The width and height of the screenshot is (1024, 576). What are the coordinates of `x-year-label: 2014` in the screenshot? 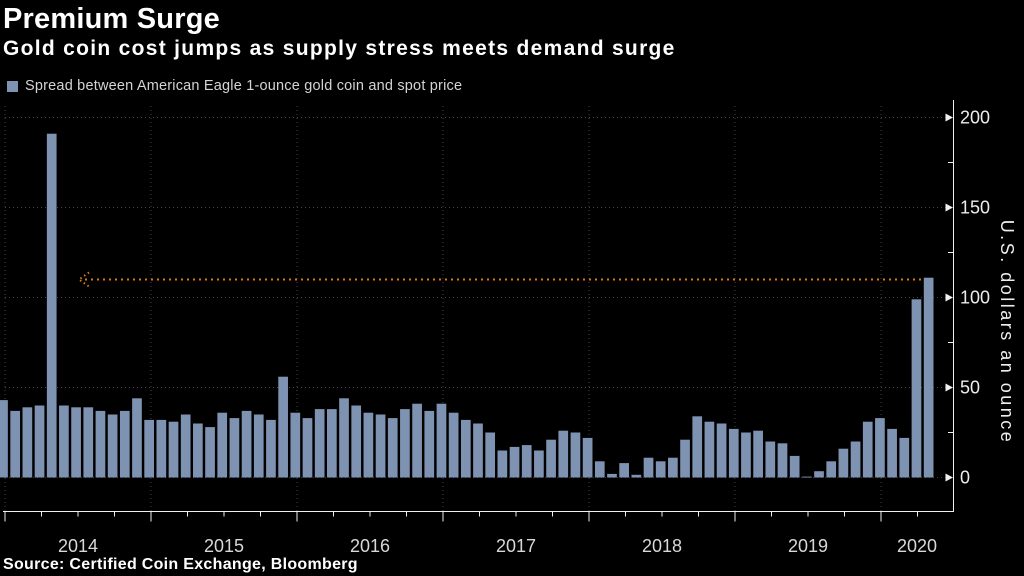 It's located at (78, 546).